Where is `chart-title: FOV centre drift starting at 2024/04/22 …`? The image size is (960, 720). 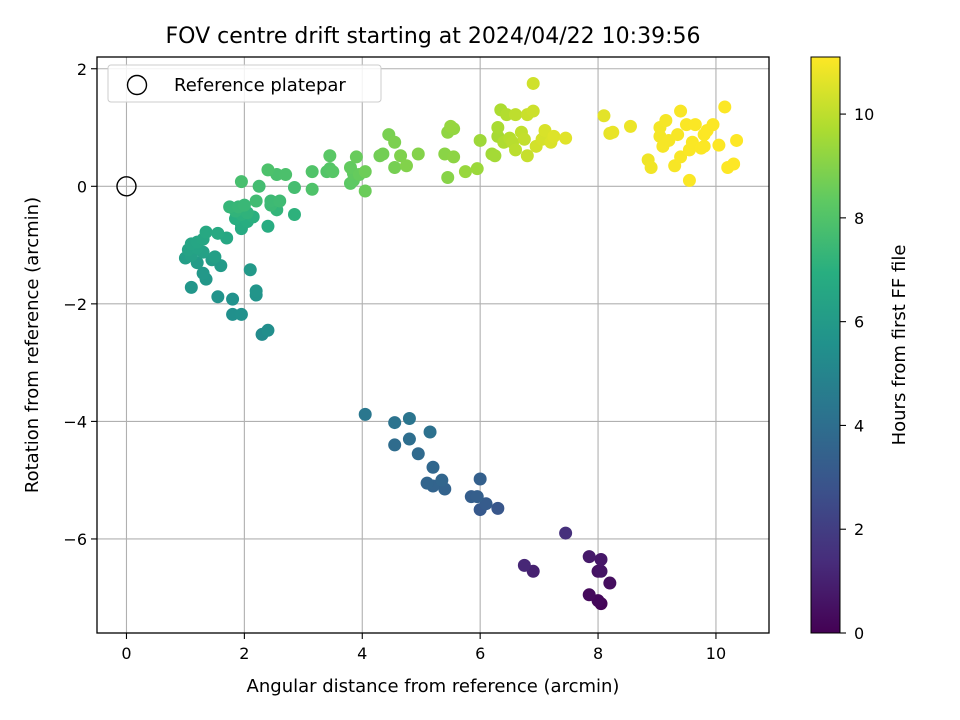
chart-title: FOV centre drift starting at 2024/04/22 … is located at coordinates (433, 36).